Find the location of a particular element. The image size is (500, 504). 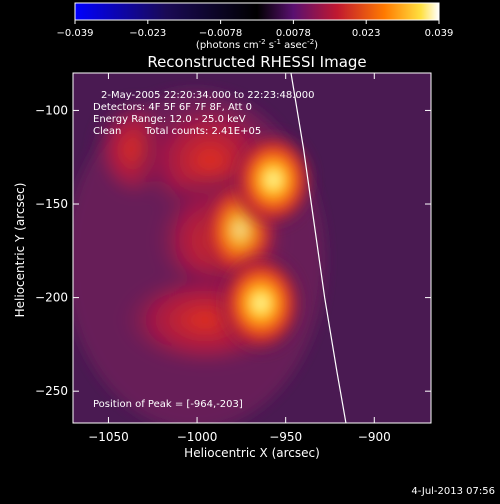

annotation-counts: Total counts: 2.41E+05 is located at coordinates (202, 131).